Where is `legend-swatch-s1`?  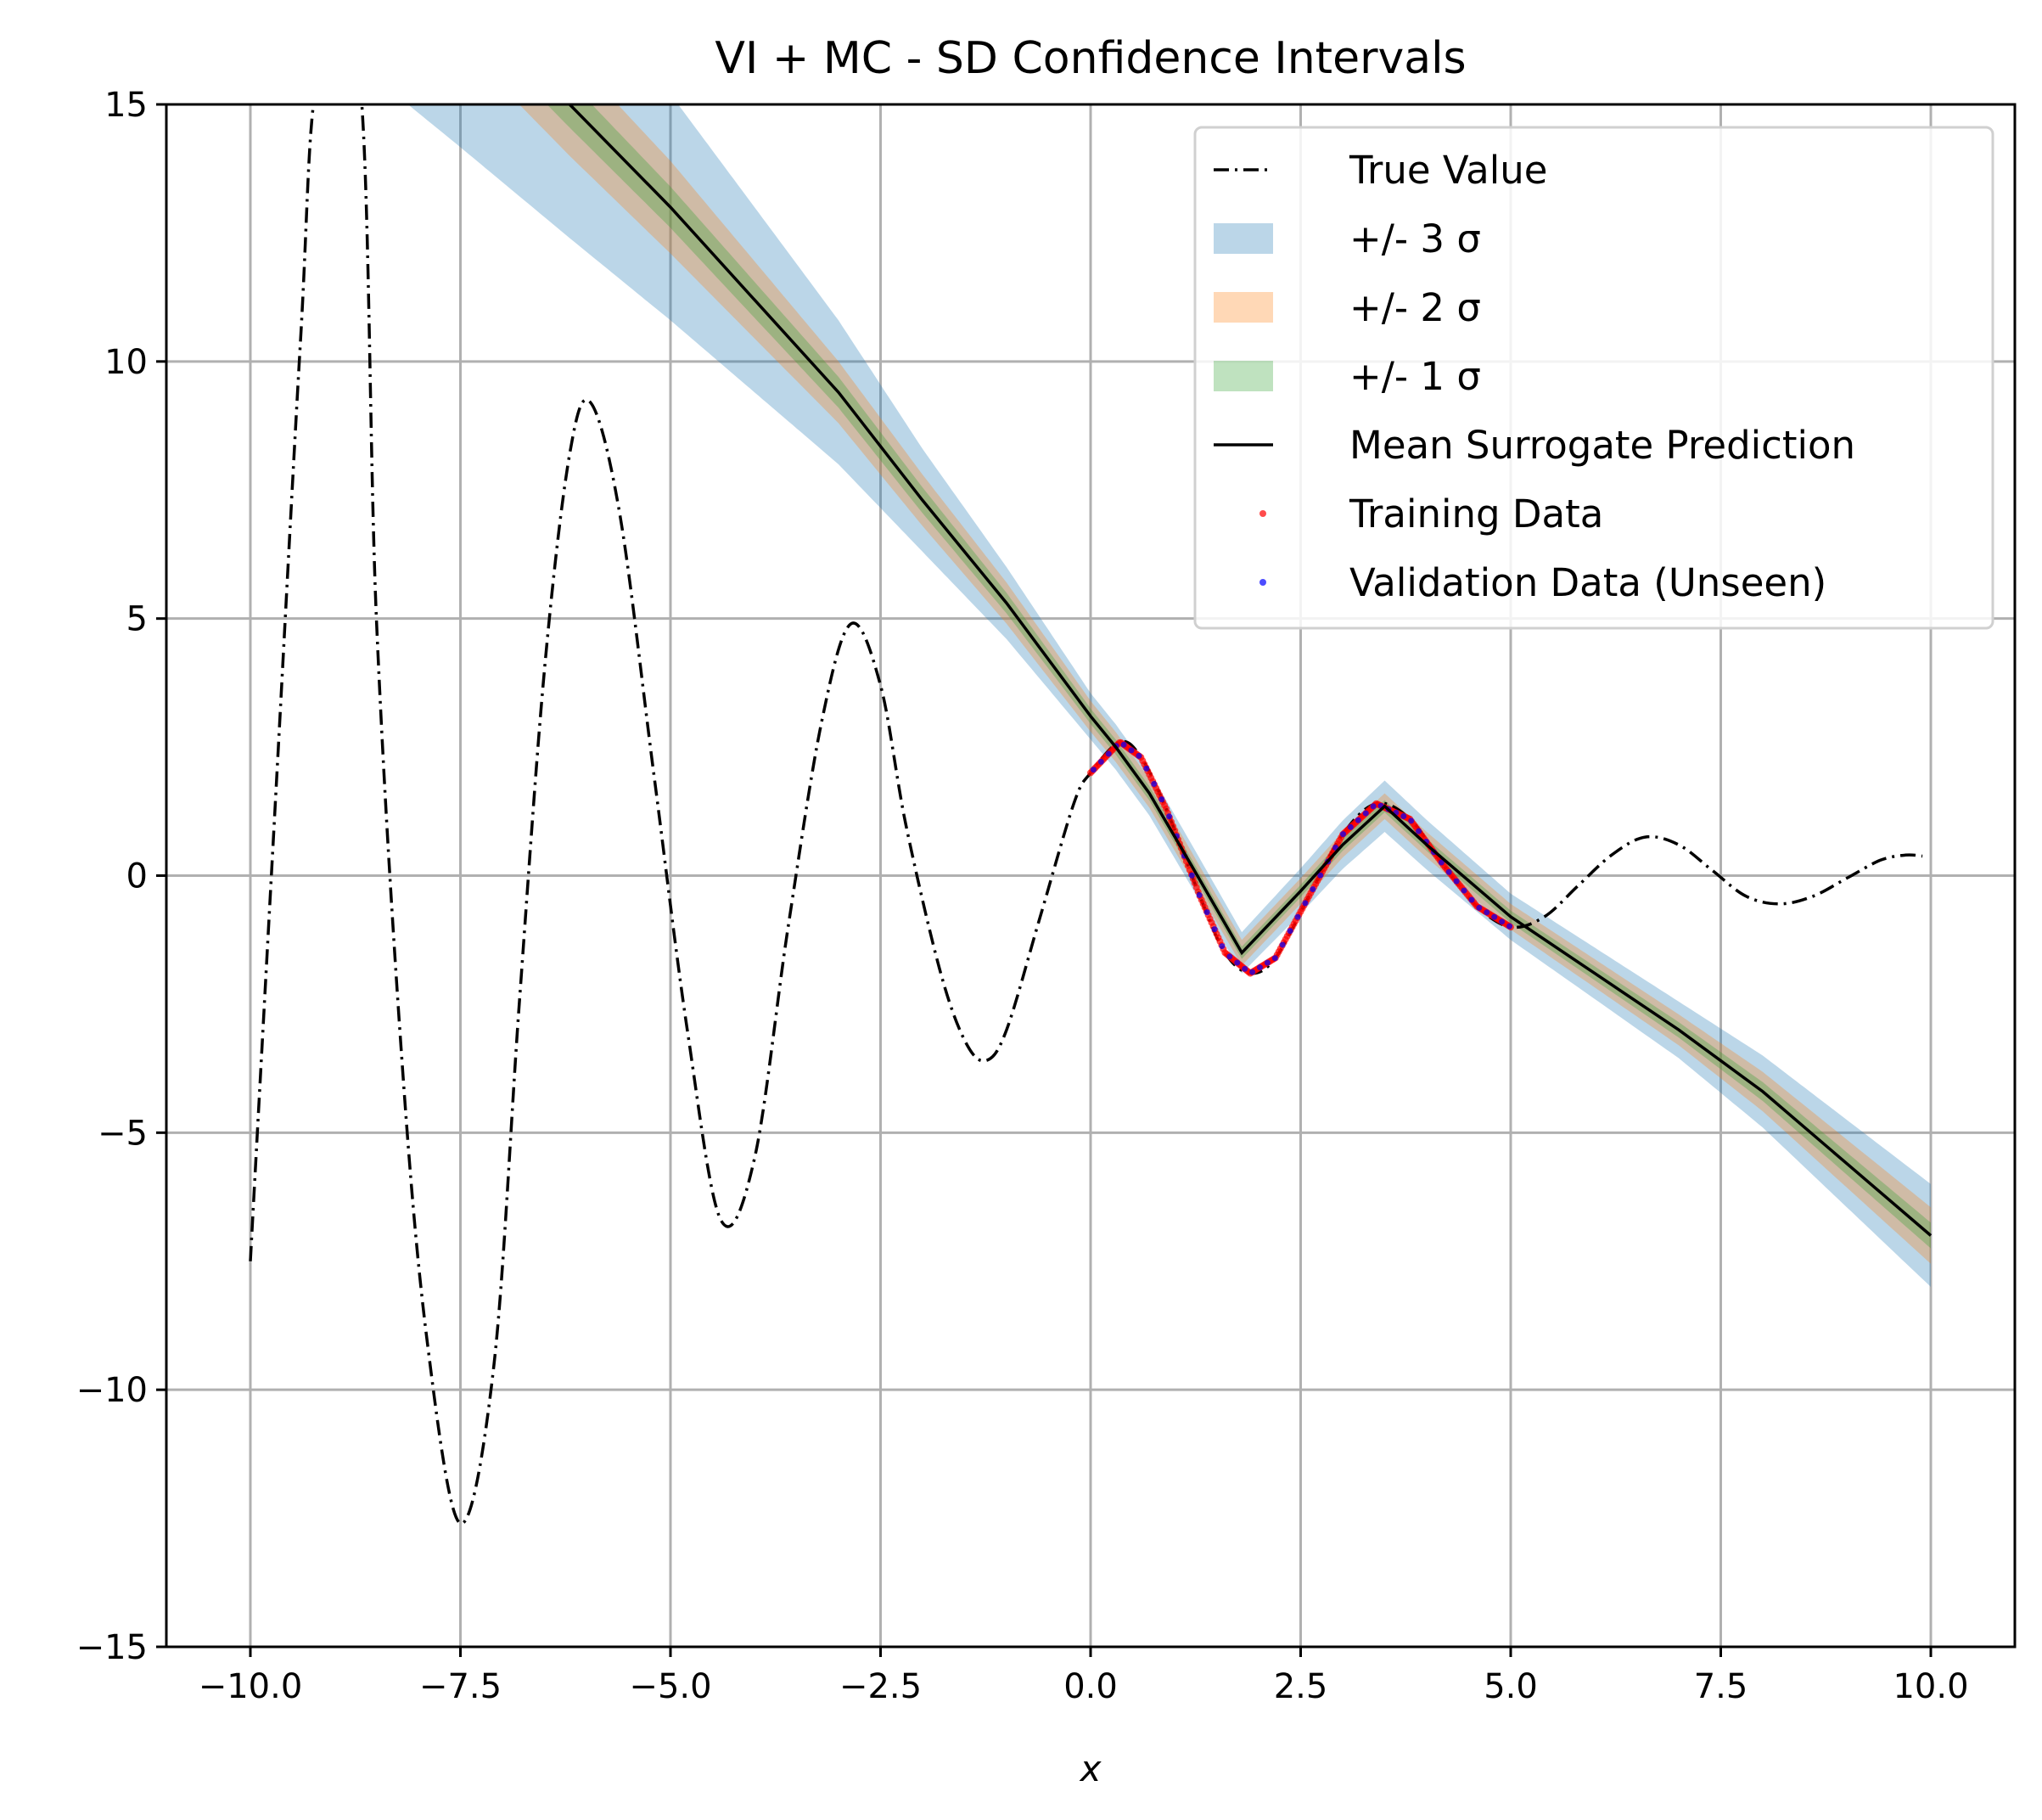 legend-swatch-s1 is located at coordinates (1243, 376).